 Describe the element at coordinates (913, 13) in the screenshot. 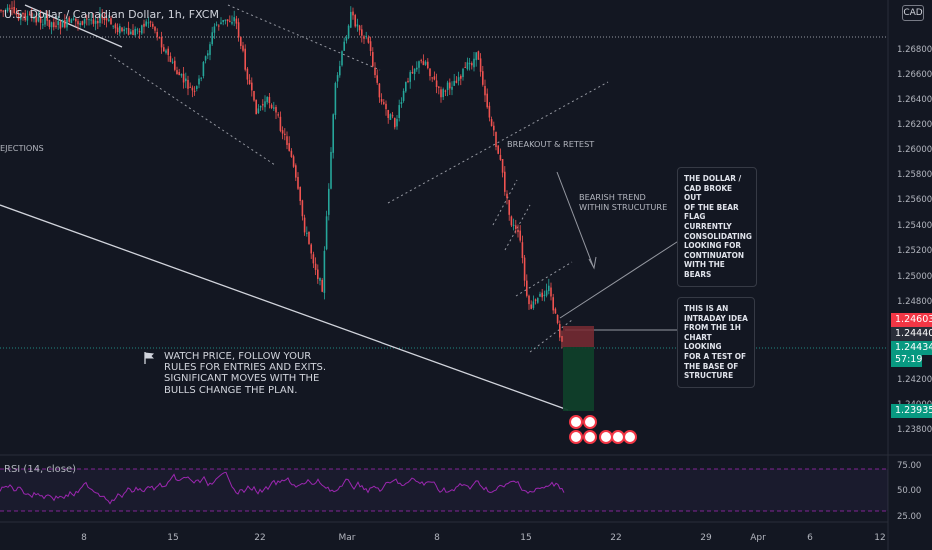

I see `currency-badge: CAD` at that location.